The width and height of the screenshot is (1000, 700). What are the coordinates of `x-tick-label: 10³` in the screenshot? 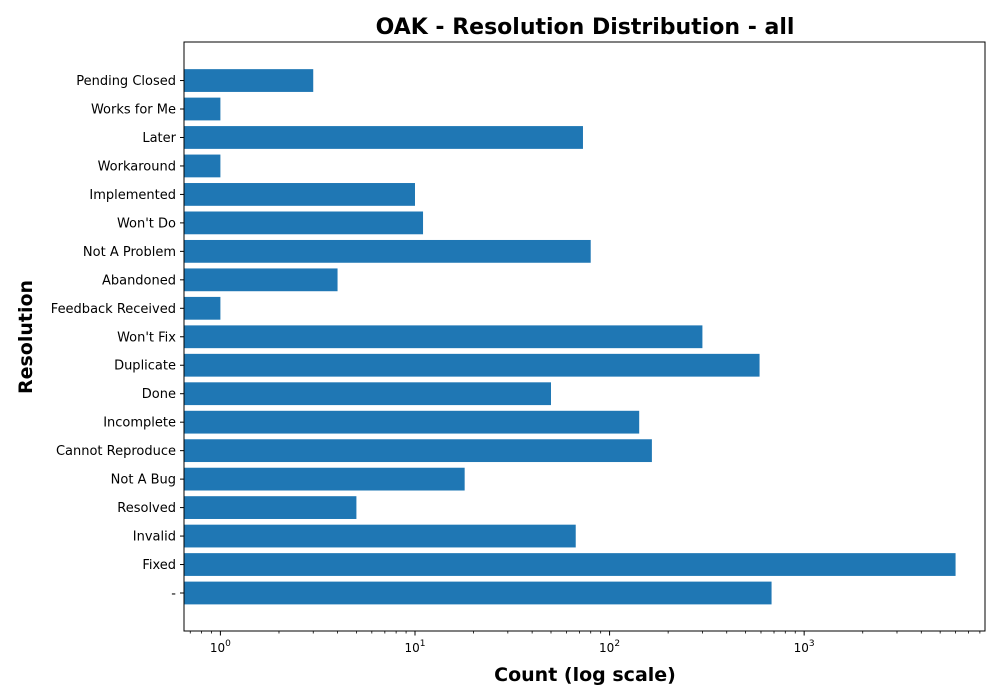 It's located at (804, 647).